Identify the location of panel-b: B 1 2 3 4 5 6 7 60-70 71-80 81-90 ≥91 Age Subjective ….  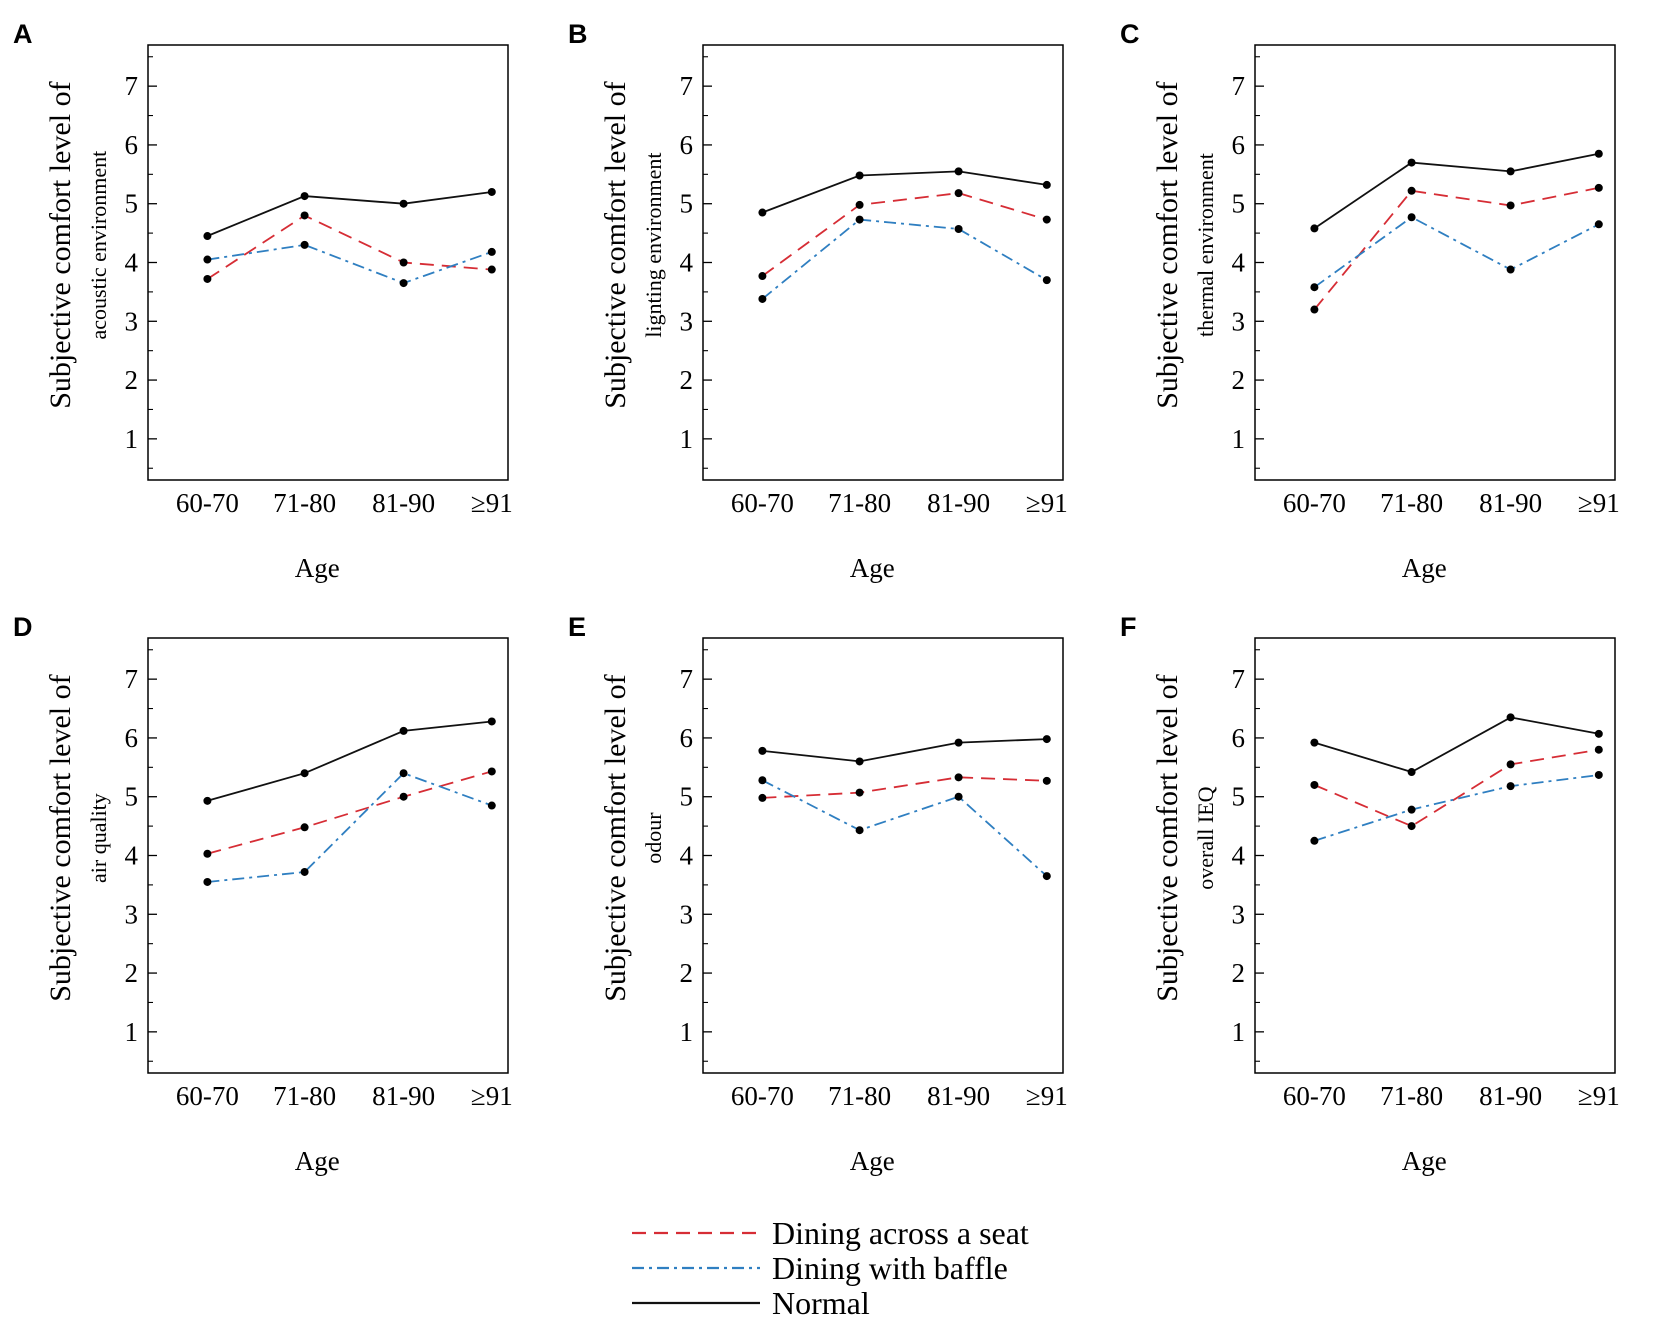
(818, 301).